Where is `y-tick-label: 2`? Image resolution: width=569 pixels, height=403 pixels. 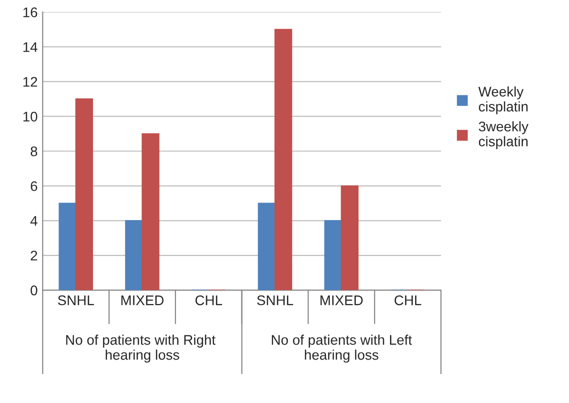
y-tick-label: 2 is located at coordinates (34, 255).